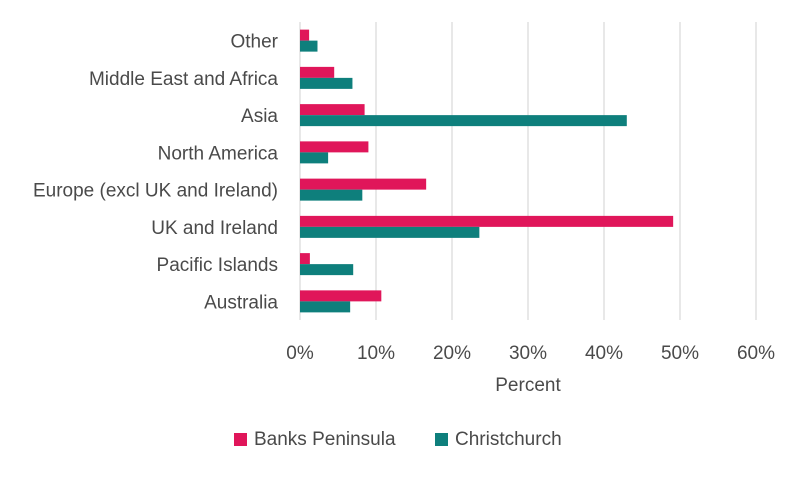  I want to click on category-label: Asia, so click(259, 116).